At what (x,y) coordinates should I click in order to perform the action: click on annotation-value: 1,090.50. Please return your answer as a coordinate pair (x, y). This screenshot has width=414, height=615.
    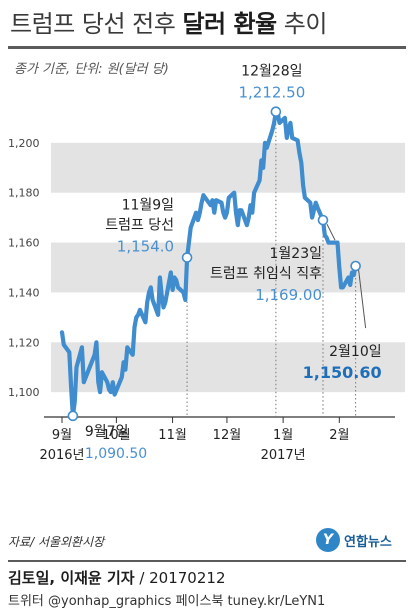
    Looking at the image, I should click on (116, 454).